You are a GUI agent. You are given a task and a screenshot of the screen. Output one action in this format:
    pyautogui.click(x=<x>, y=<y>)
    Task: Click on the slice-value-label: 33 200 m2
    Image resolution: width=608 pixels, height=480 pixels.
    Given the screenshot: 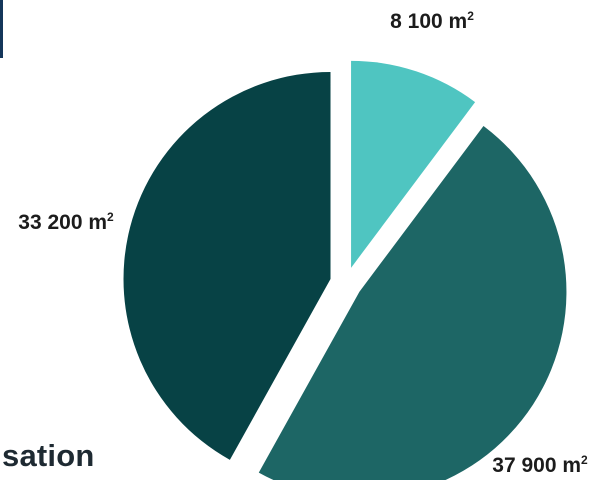 What is the action you would take?
    pyautogui.click(x=66, y=222)
    